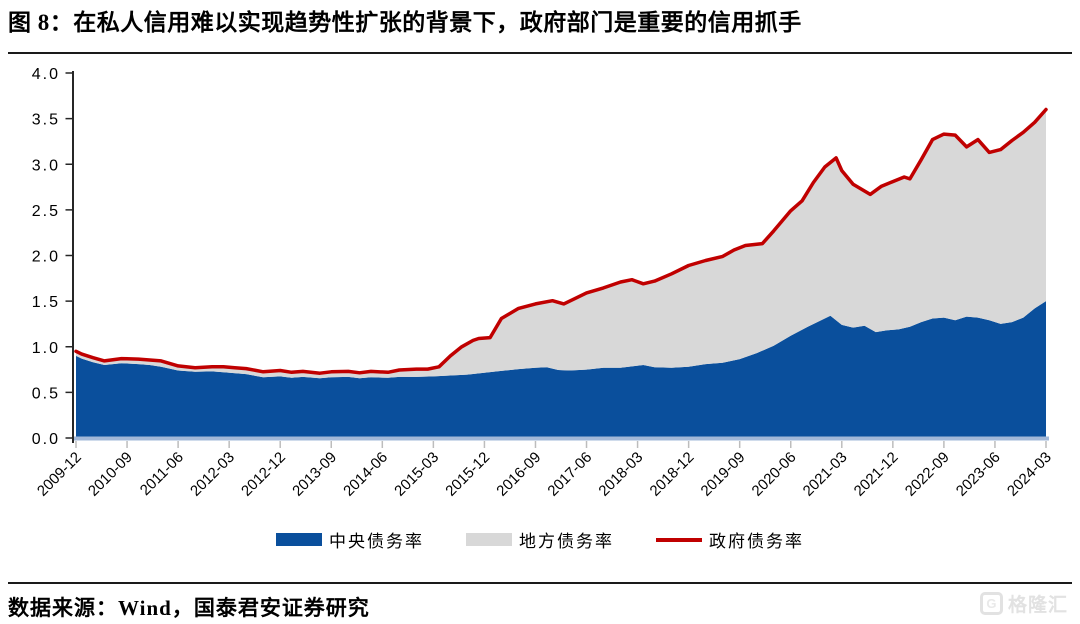 This screenshot has height=624, width=1080. I want to click on x-tick-label: 2014-06, so click(365, 474).